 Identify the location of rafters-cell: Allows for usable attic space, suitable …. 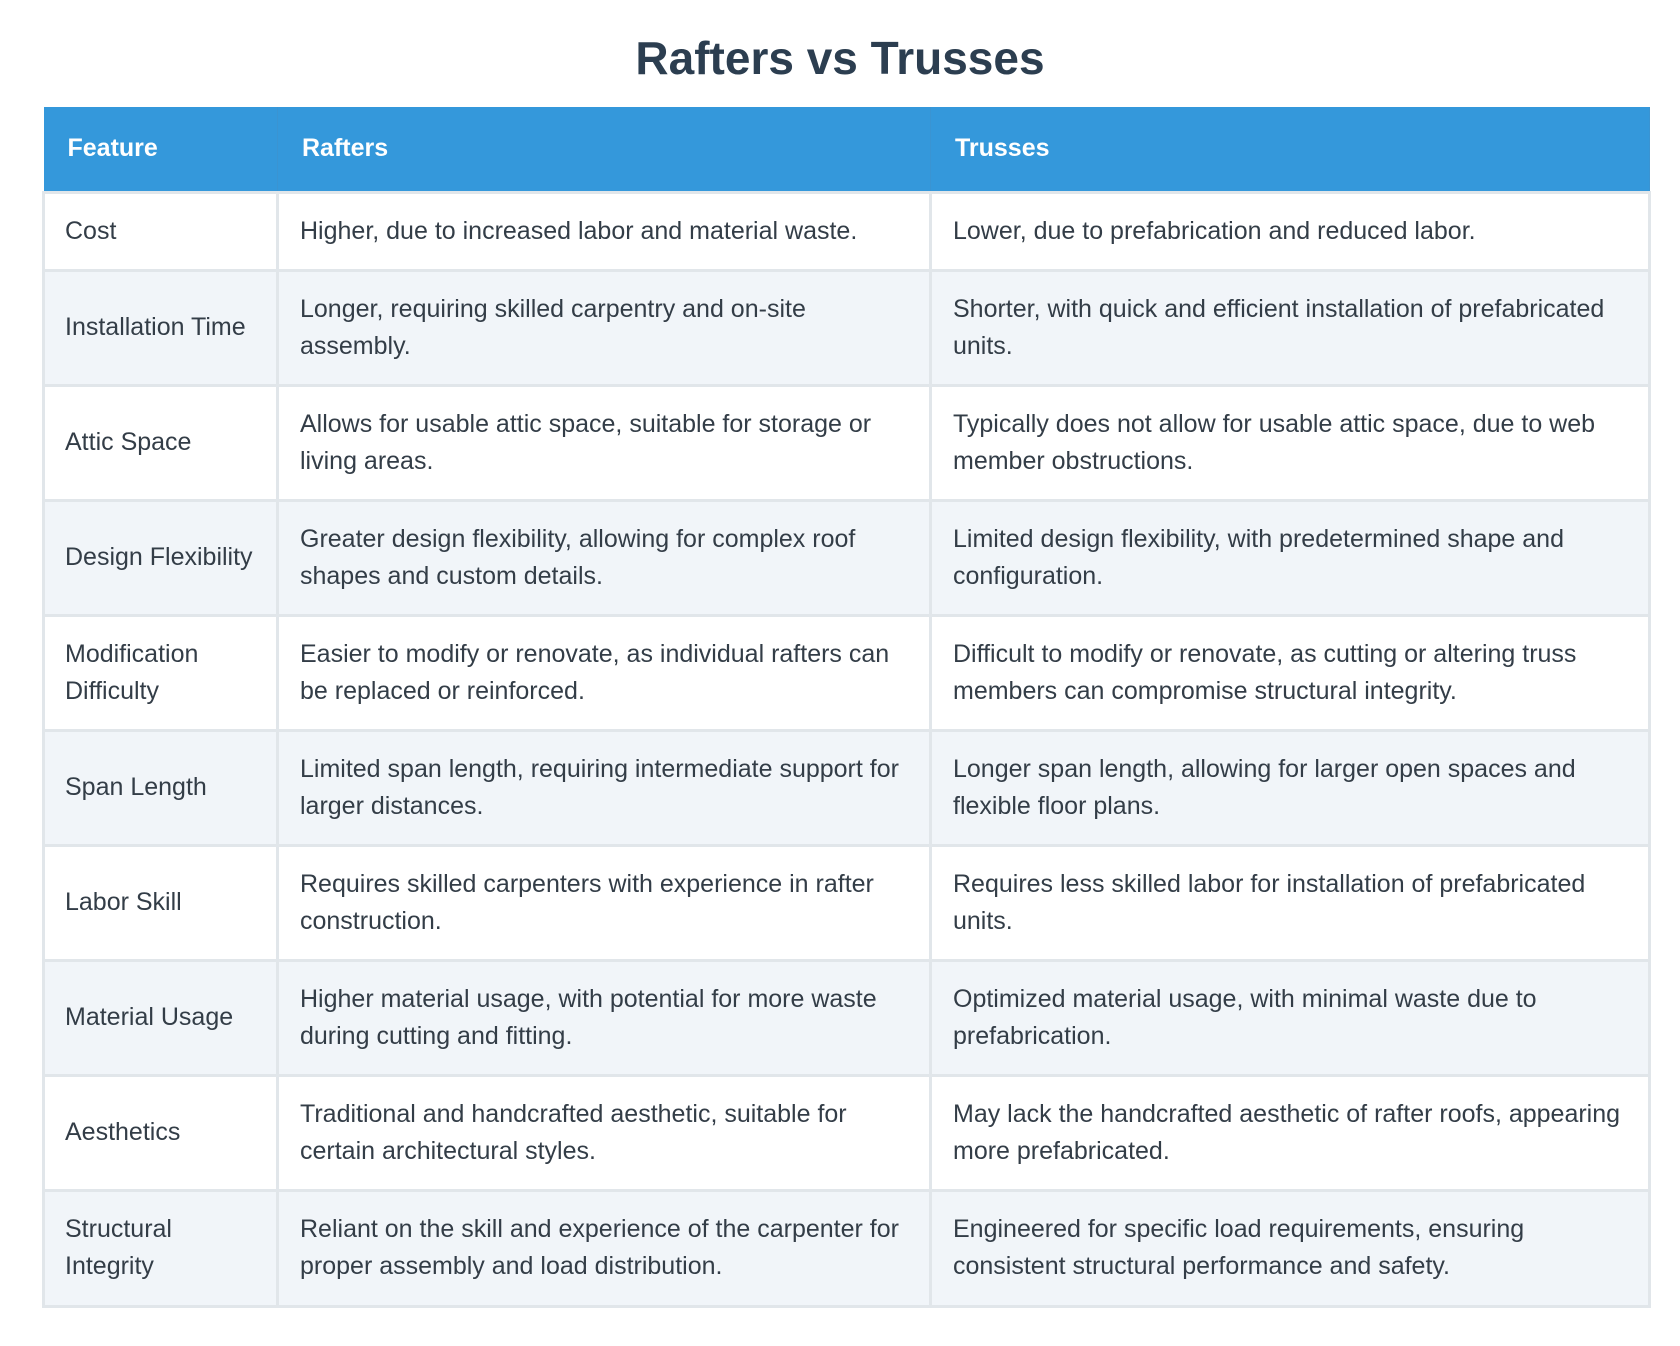
(604, 442).